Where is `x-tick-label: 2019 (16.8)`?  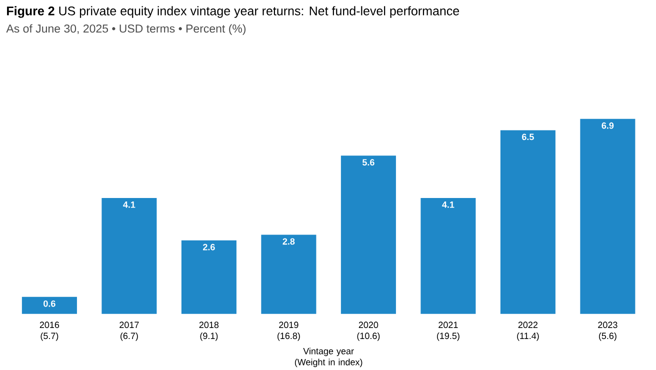
x-tick-label: 2019 (16.8) is located at coordinates (289, 331).